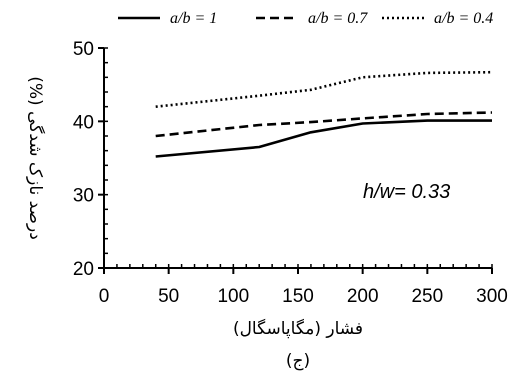  I want to click on legend-label-2: a/b = 0.7, so click(338, 18).